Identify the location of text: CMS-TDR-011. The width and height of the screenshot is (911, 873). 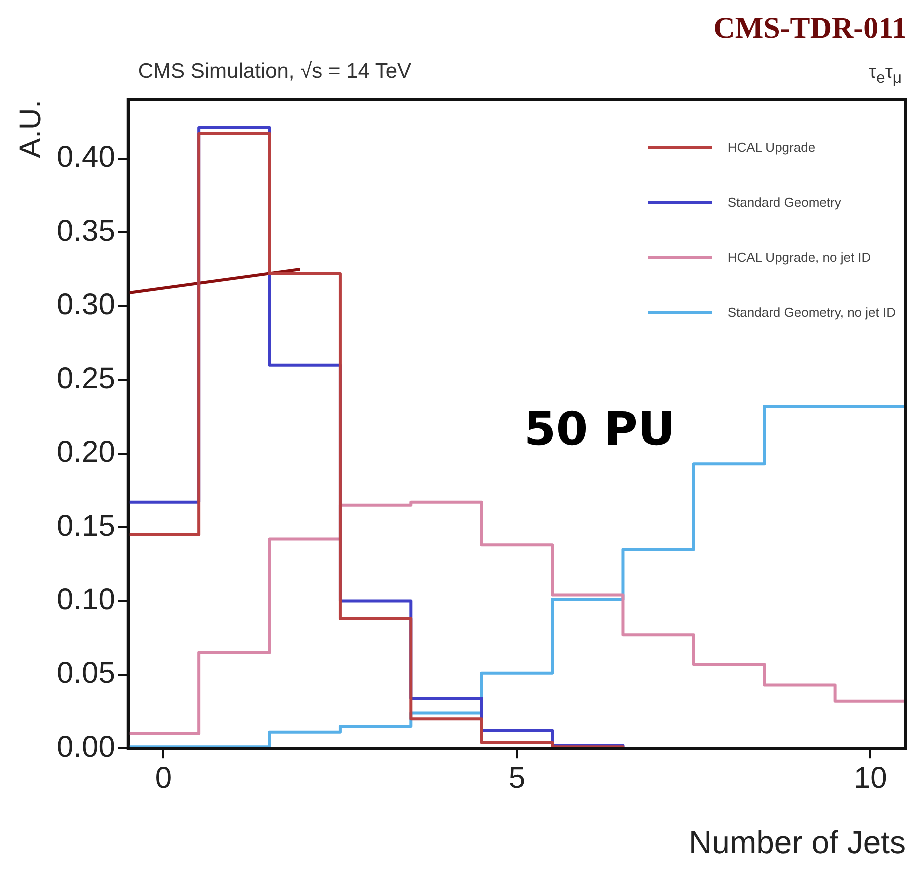
(810, 29).